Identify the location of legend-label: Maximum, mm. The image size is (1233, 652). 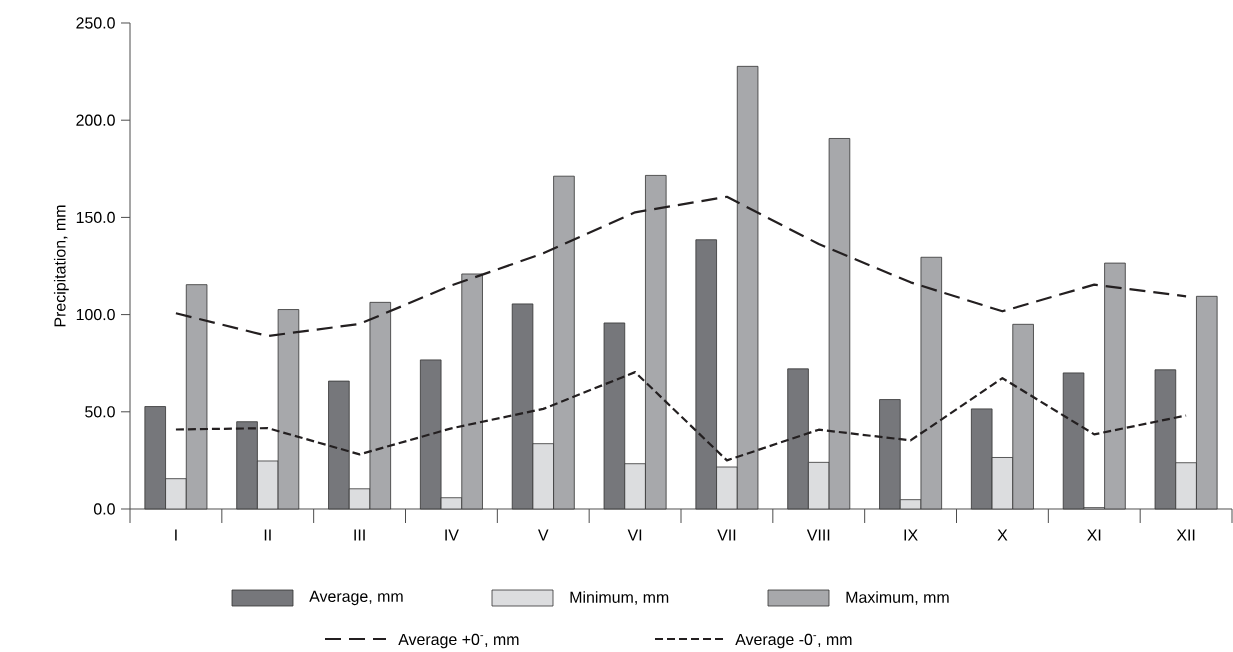
(897, 598).